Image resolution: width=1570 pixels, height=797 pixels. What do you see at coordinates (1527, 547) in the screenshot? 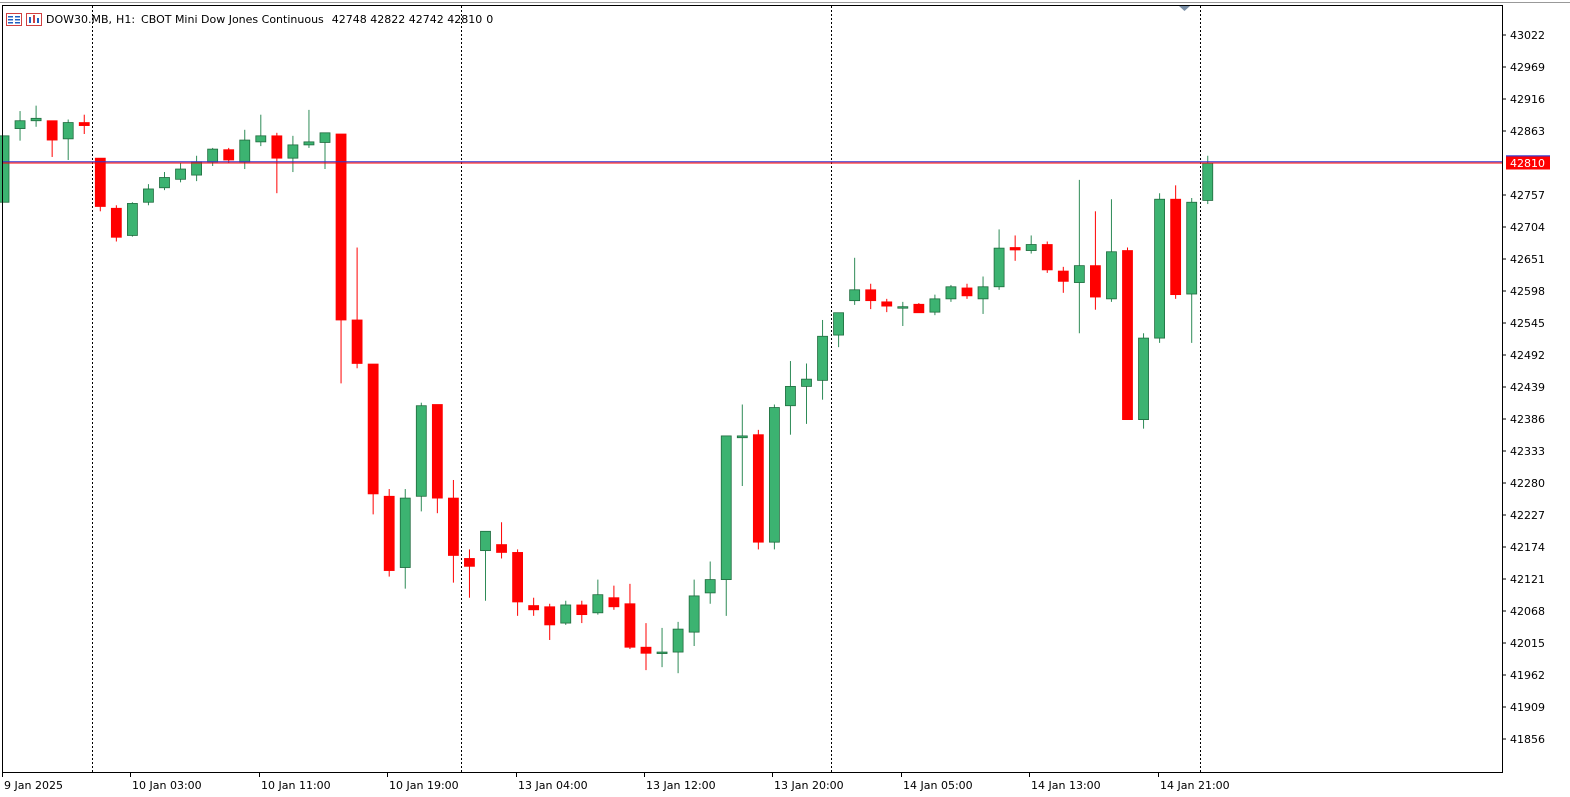
I see `y-tick-label: 42174` at bounding box center [1527, 547].